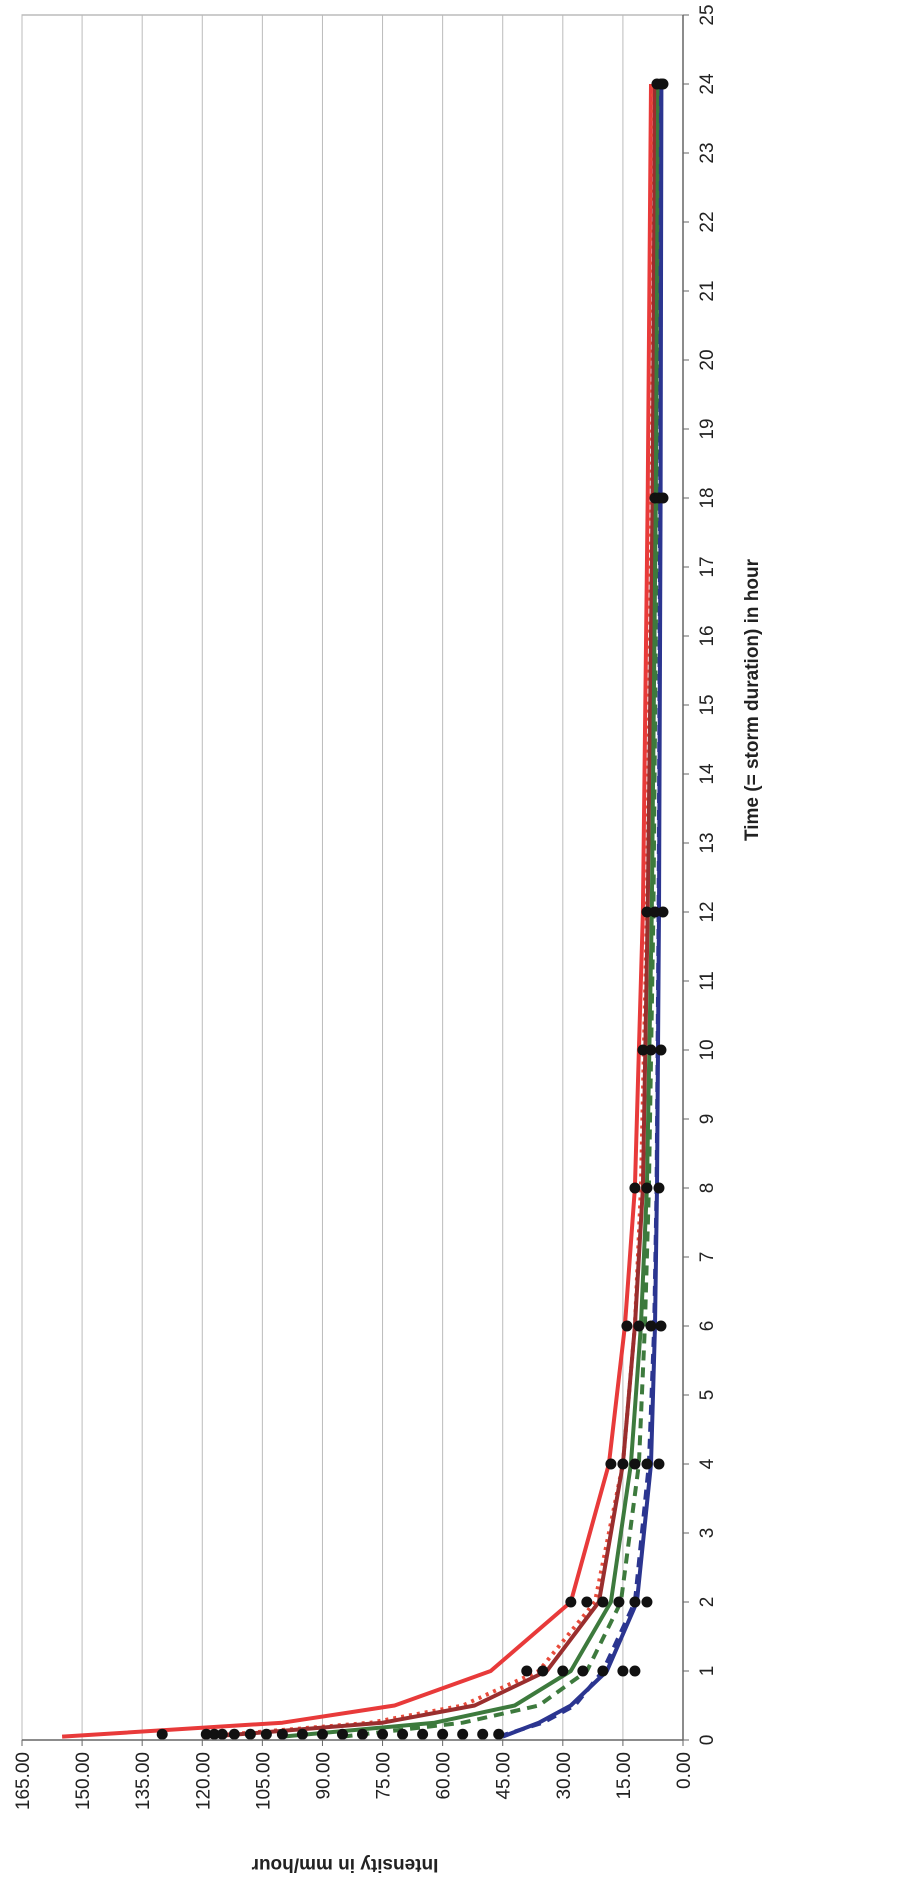 The width and height of the screenshot is (913, 1891). Describe the element at coordinates (707, 566) in the screenshot. I see `x-tick-label: 17` at that location.